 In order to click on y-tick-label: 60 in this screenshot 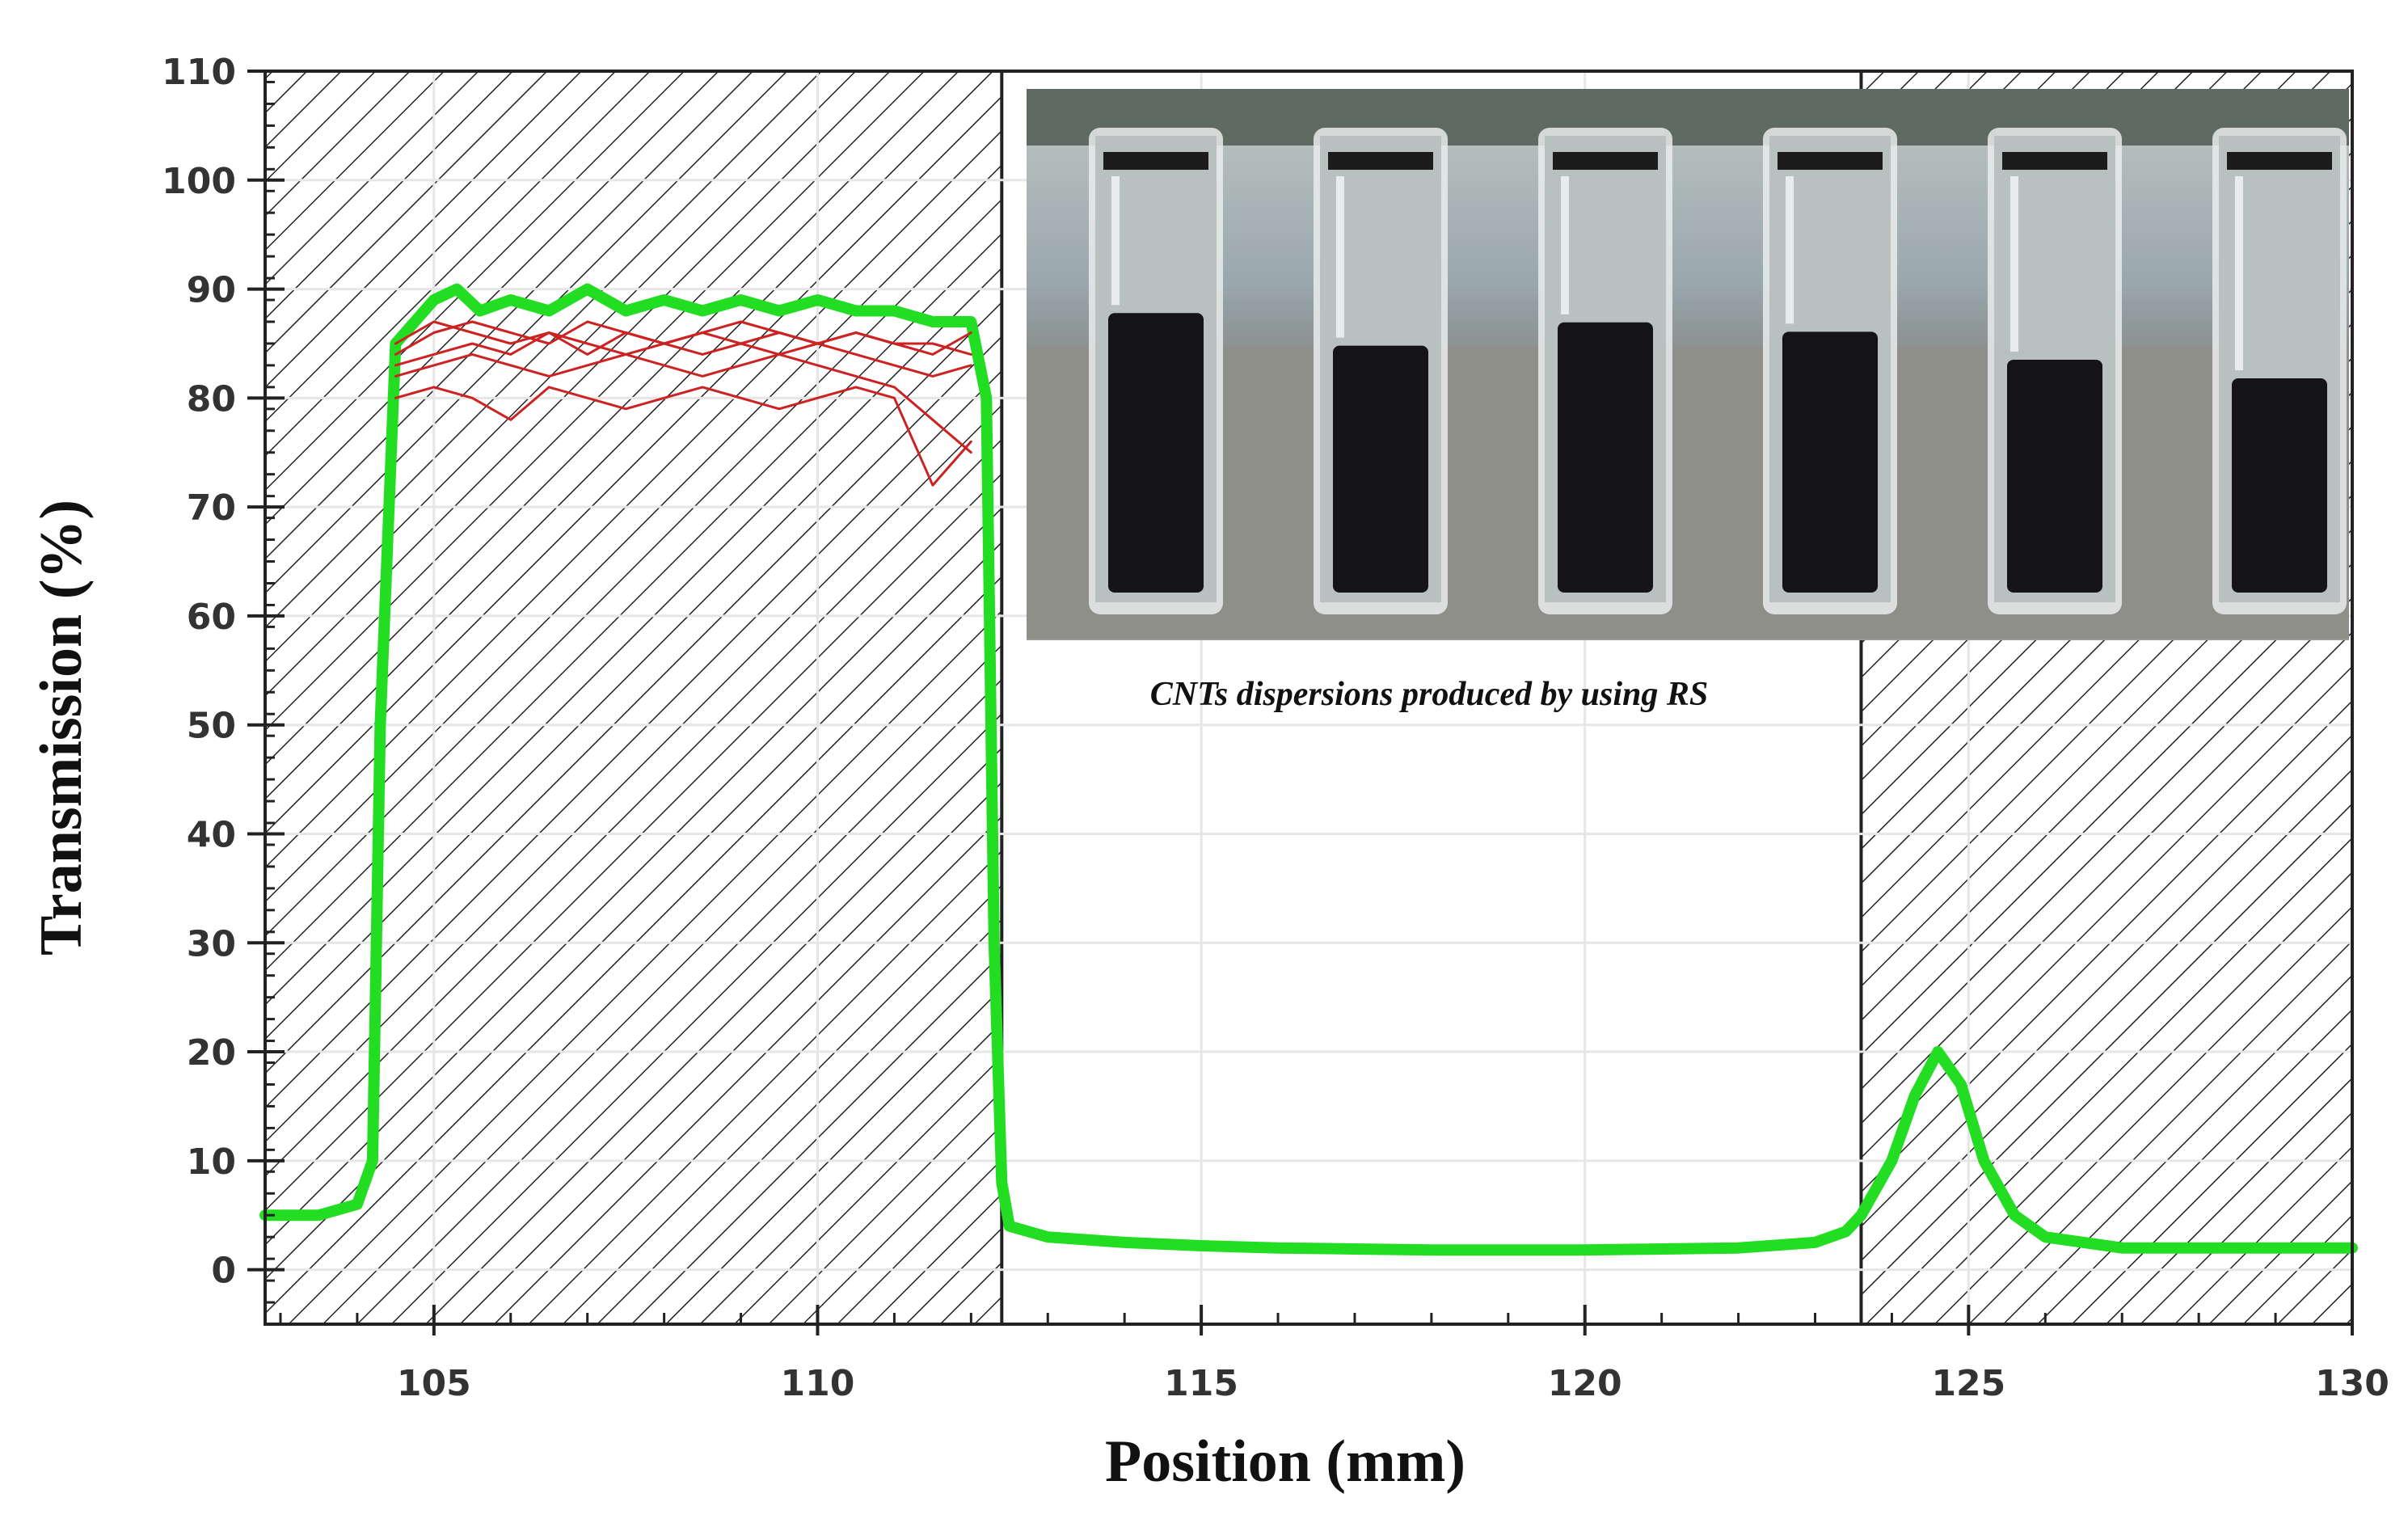, I will do `click(212, 617)`.